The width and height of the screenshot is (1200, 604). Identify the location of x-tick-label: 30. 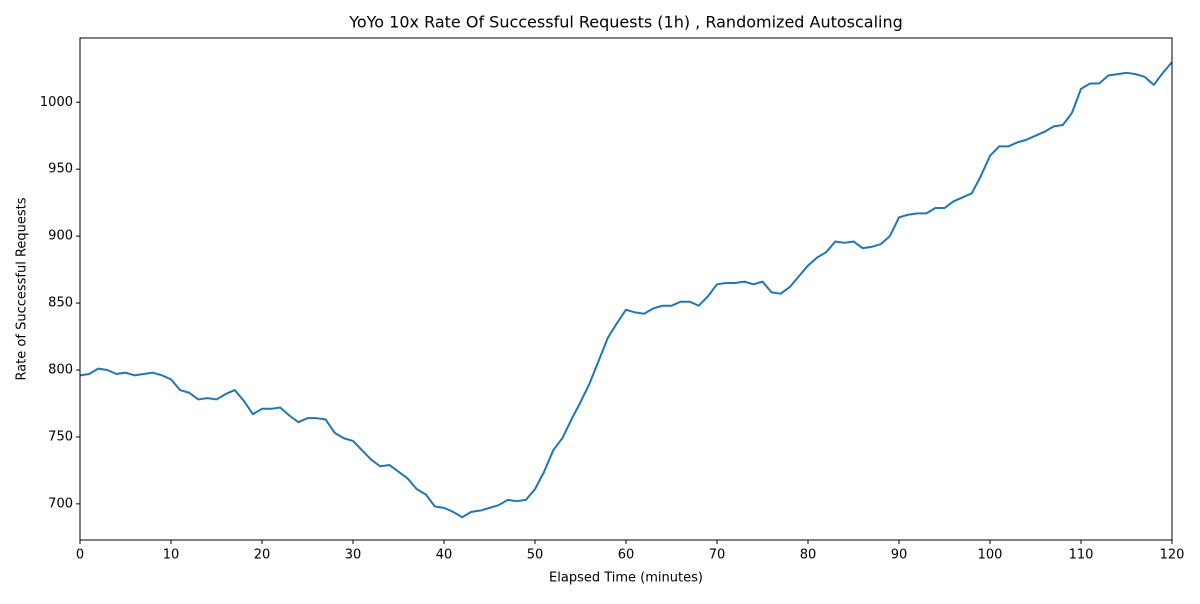
(353, 555).